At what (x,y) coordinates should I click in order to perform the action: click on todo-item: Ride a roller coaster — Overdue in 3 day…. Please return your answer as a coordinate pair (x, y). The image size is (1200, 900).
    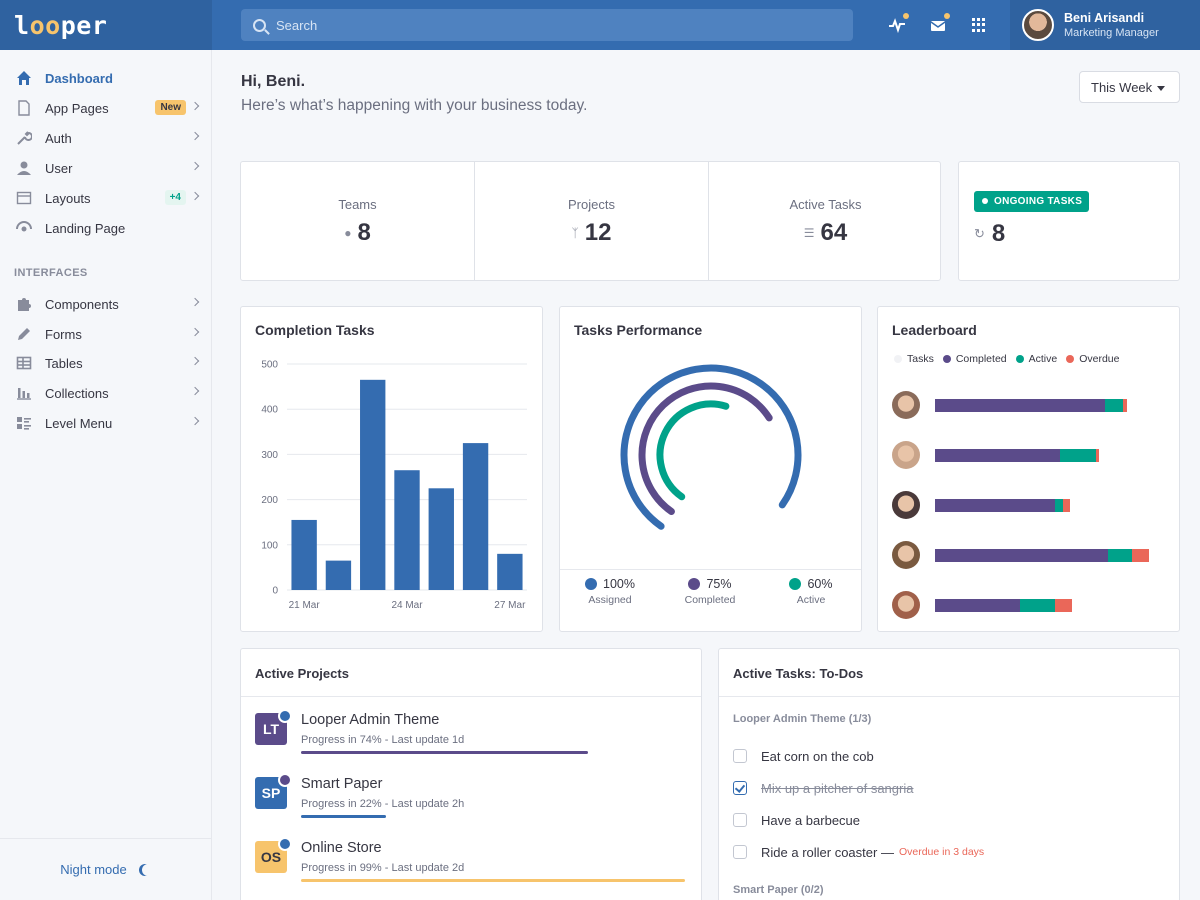
    Looking at the image, I should click on (943, 852).